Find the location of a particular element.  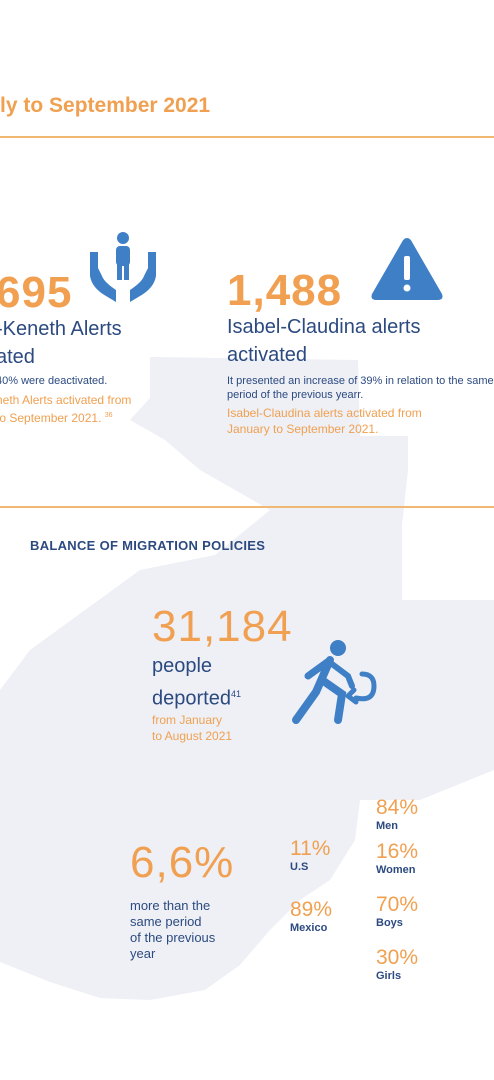

isabel-claudina-label-line2: activated is located at coordinates (267, 355).